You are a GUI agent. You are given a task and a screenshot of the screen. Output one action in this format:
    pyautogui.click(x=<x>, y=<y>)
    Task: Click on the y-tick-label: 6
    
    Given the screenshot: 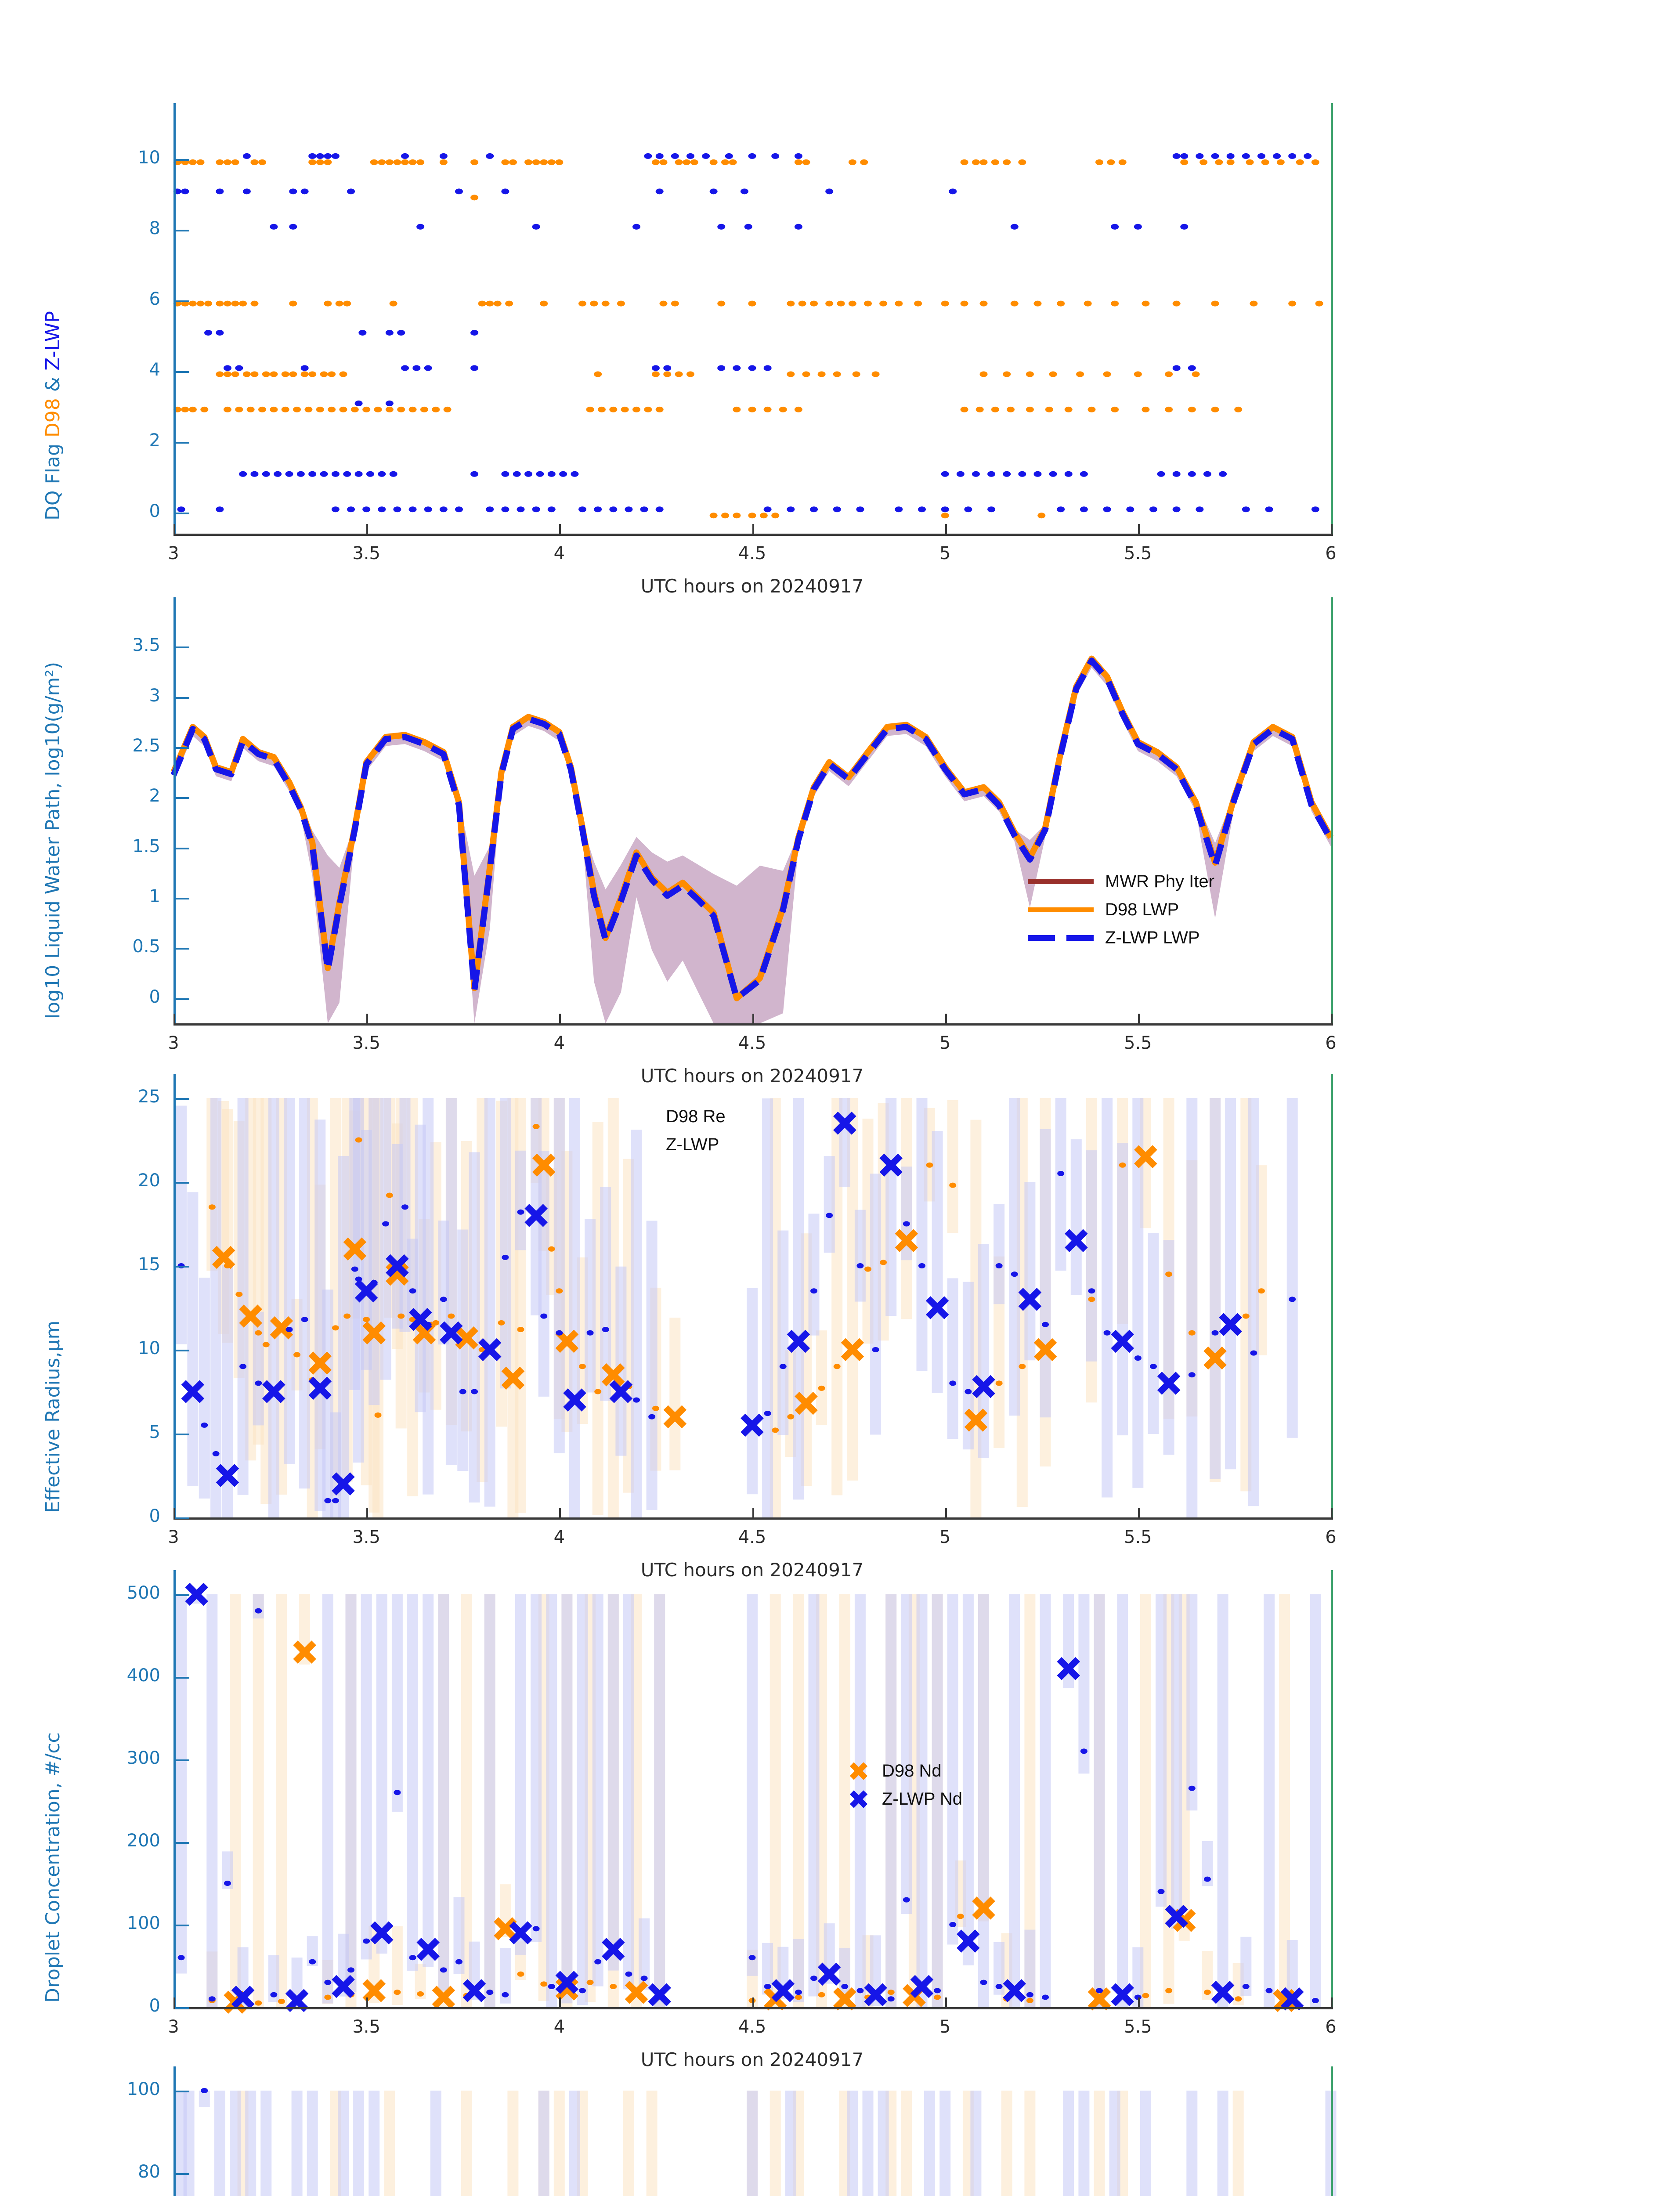 What is the action you would take?
    pyautogui.click(x=154, y=299)
    